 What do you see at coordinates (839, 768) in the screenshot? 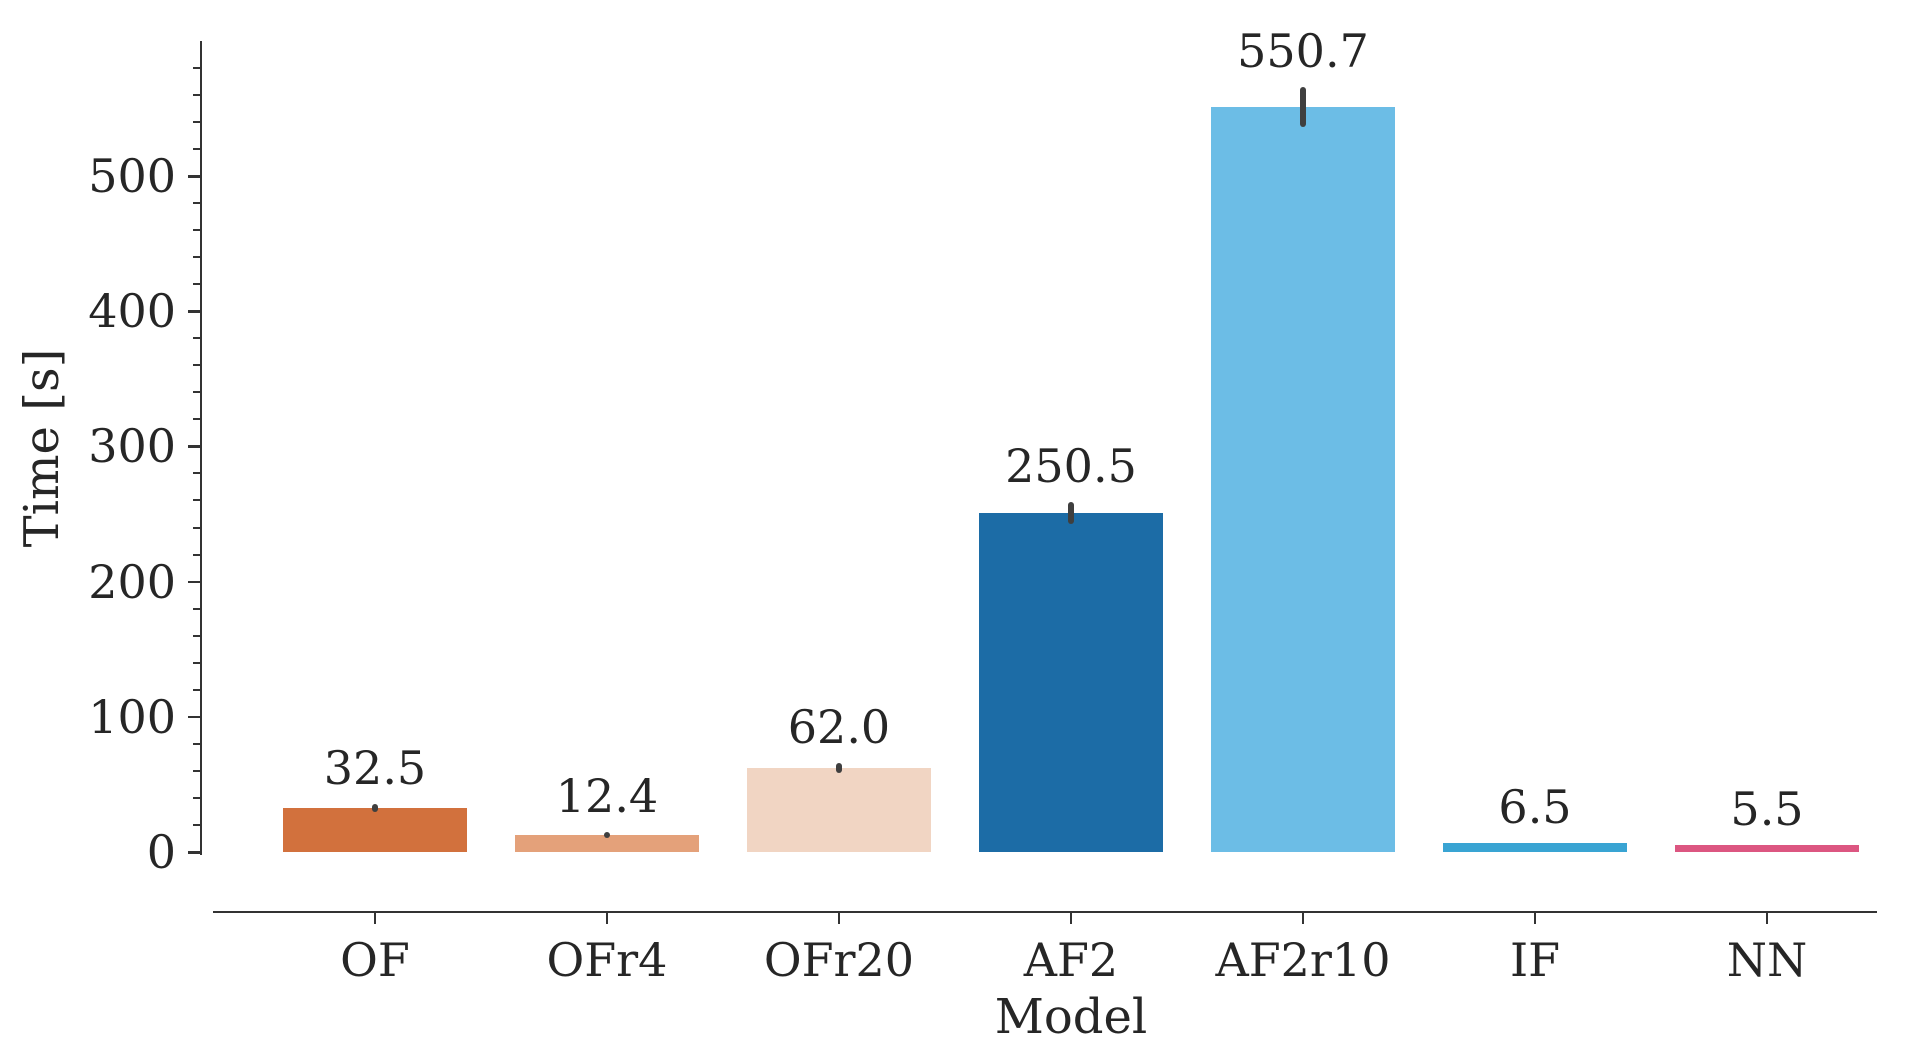
I see `error-bar-ofr20` at bounding box center [839, 768].